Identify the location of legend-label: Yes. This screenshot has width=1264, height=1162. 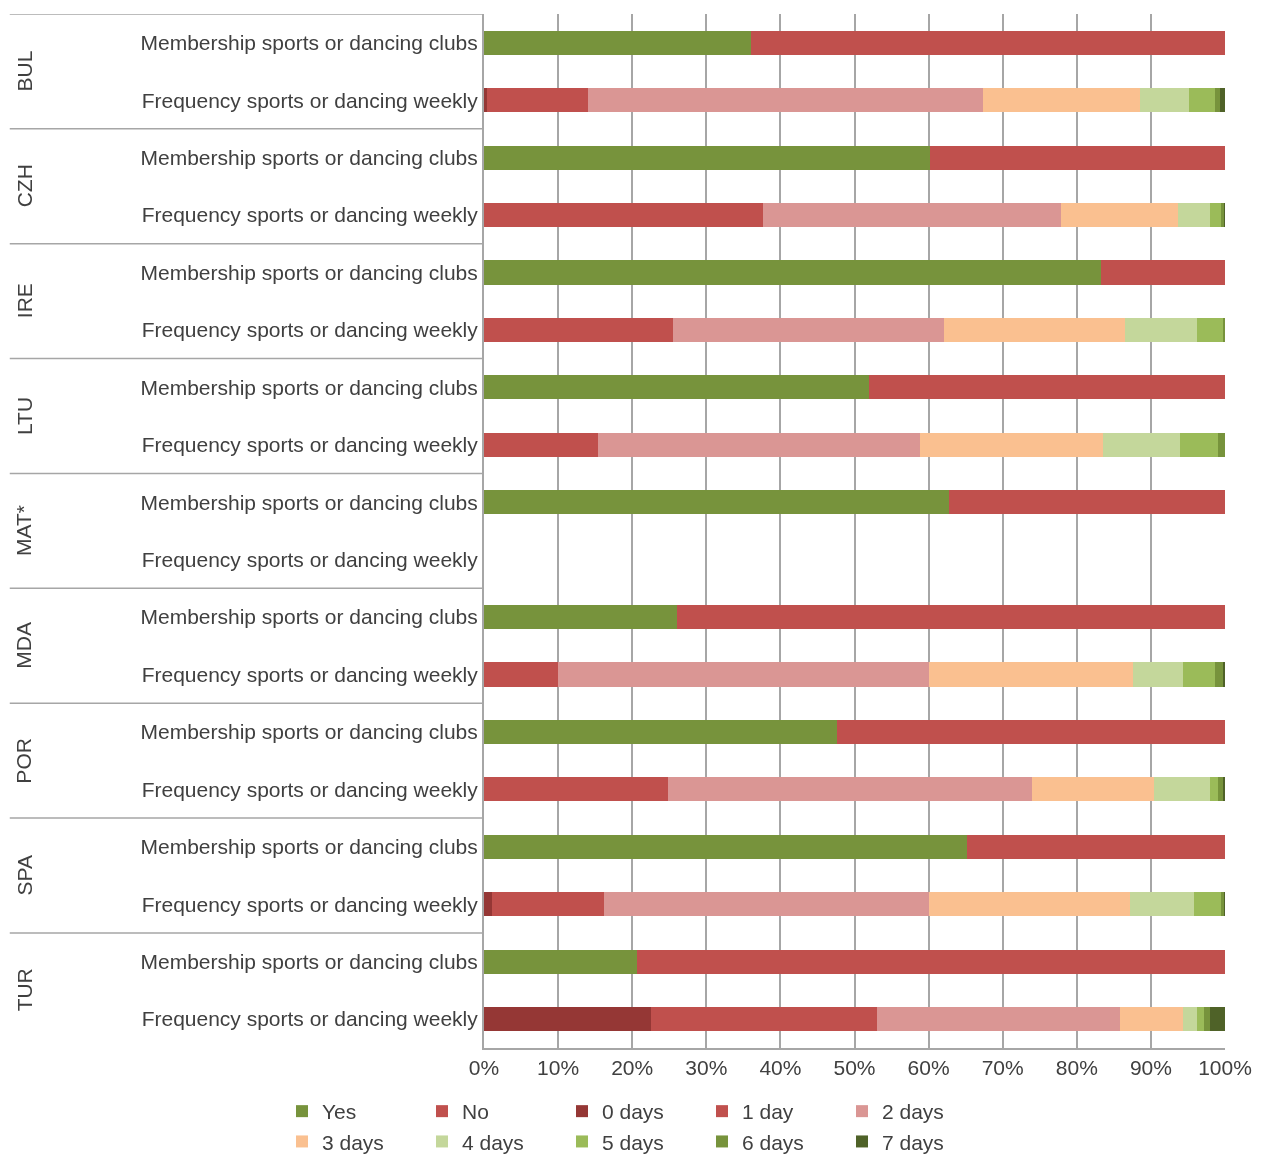
(339, 1112).